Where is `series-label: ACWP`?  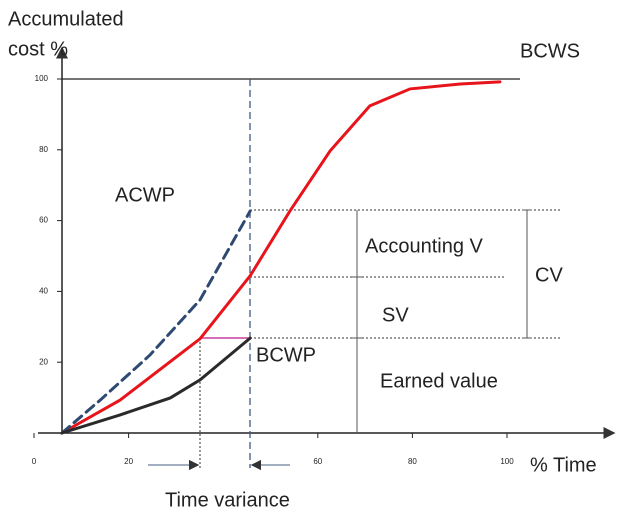 series-label: ACWP is located at coordinates (145, 195).